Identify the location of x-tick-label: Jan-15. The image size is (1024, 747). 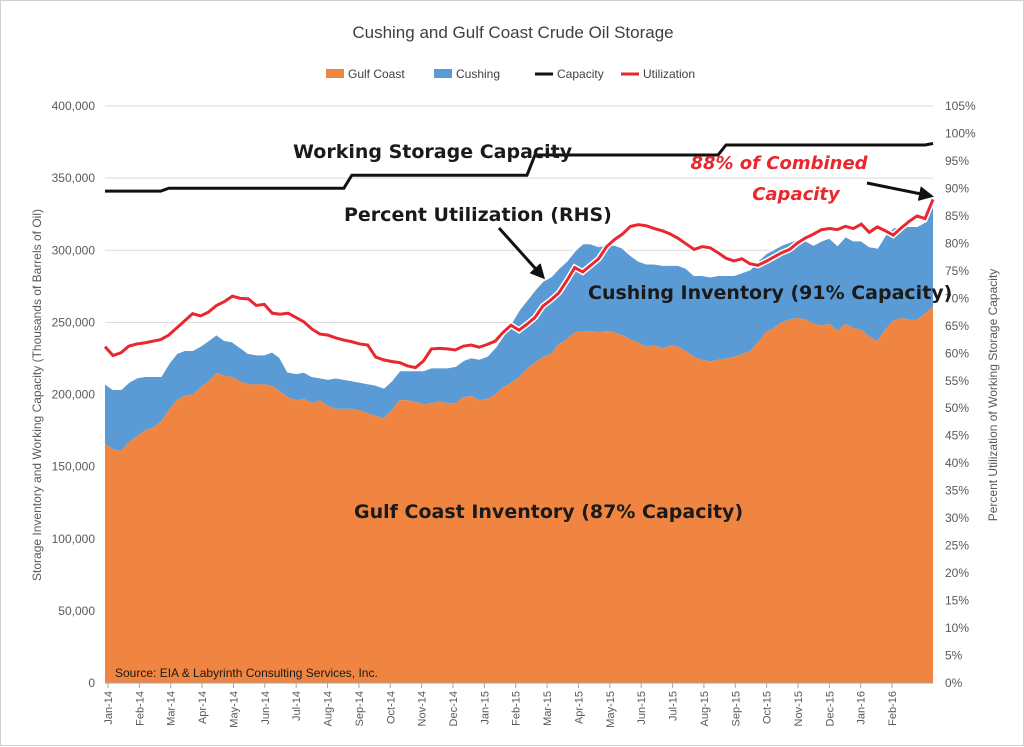
(485, 708).